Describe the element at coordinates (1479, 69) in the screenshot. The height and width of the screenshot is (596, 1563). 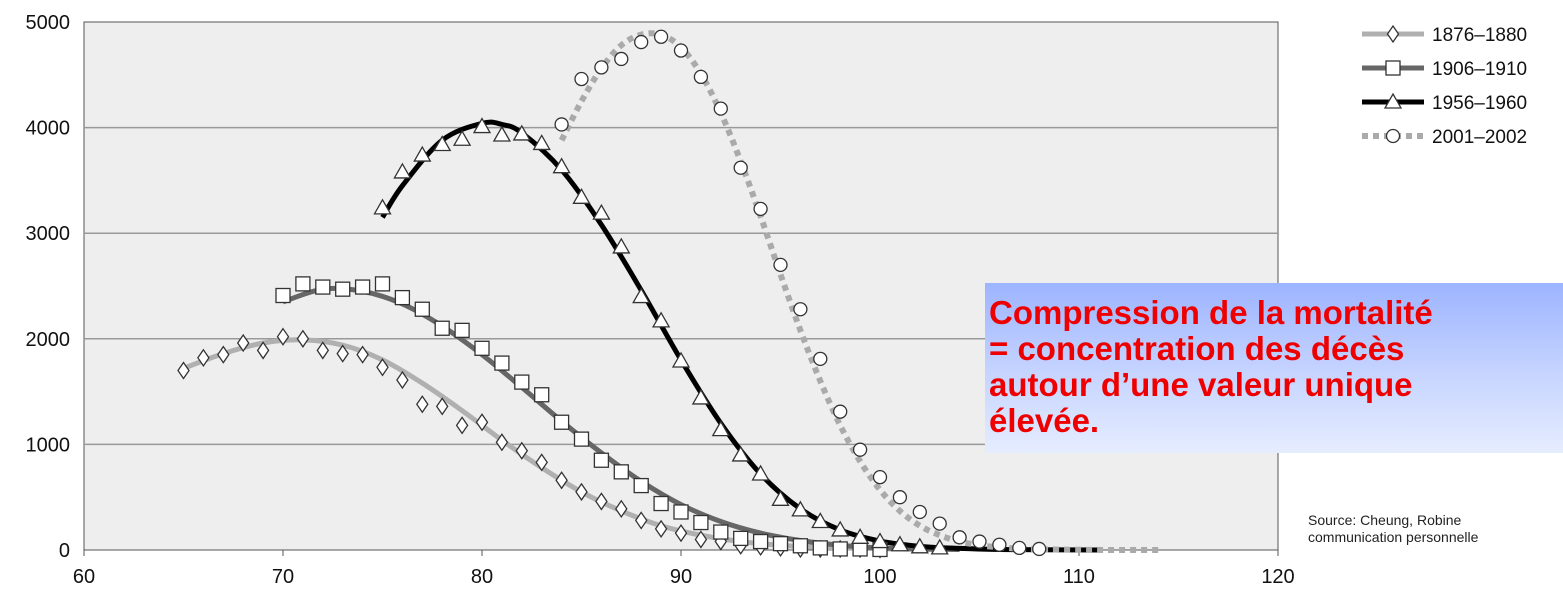
I see `legend-label: 1906–1910` at that location.